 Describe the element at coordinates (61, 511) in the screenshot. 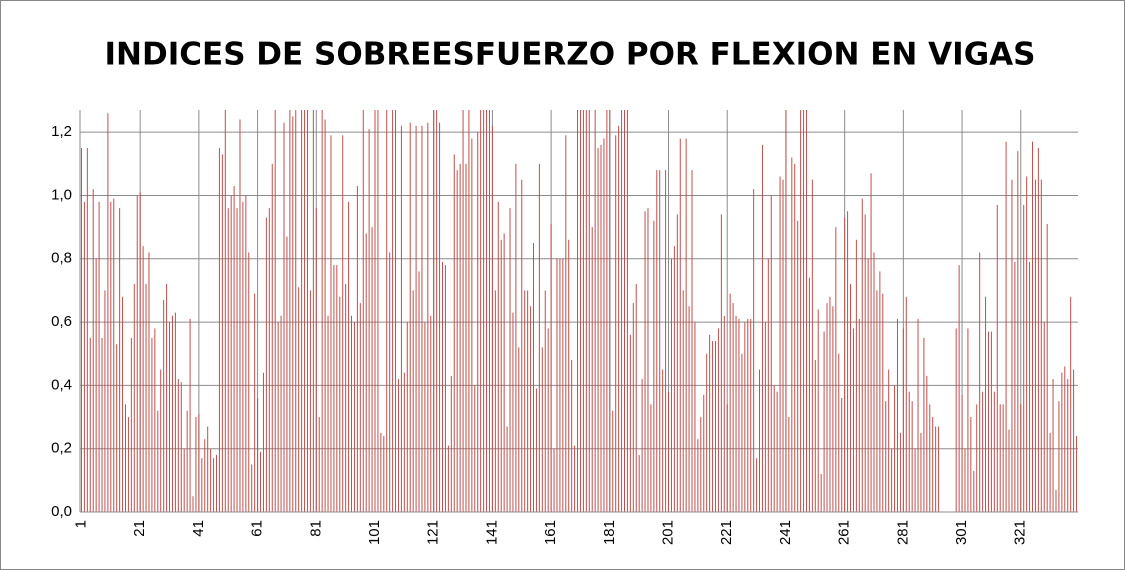

I see `y-tick-label: 0,0` at that location.